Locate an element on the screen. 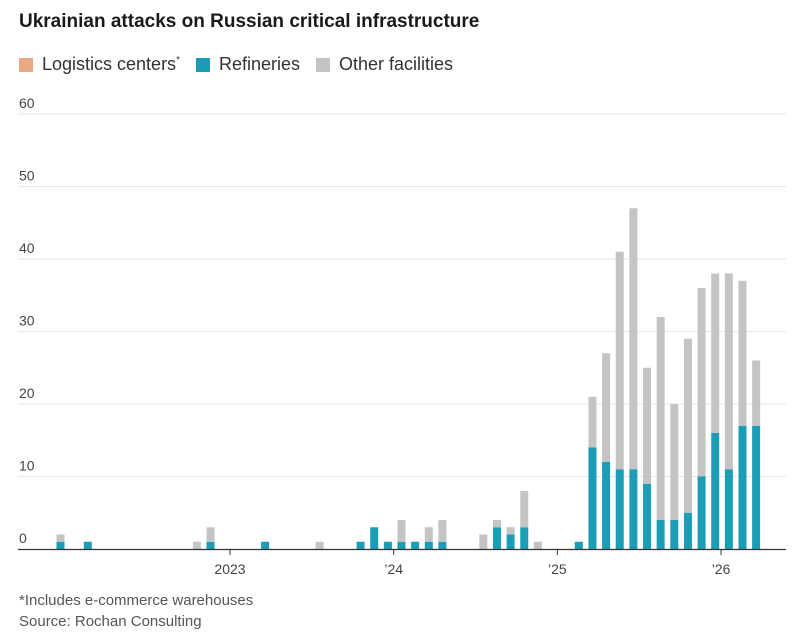 The width and height of the screenshot is (793, 632). y-tick-label-30: 30 is located at coordinates (27, 321).